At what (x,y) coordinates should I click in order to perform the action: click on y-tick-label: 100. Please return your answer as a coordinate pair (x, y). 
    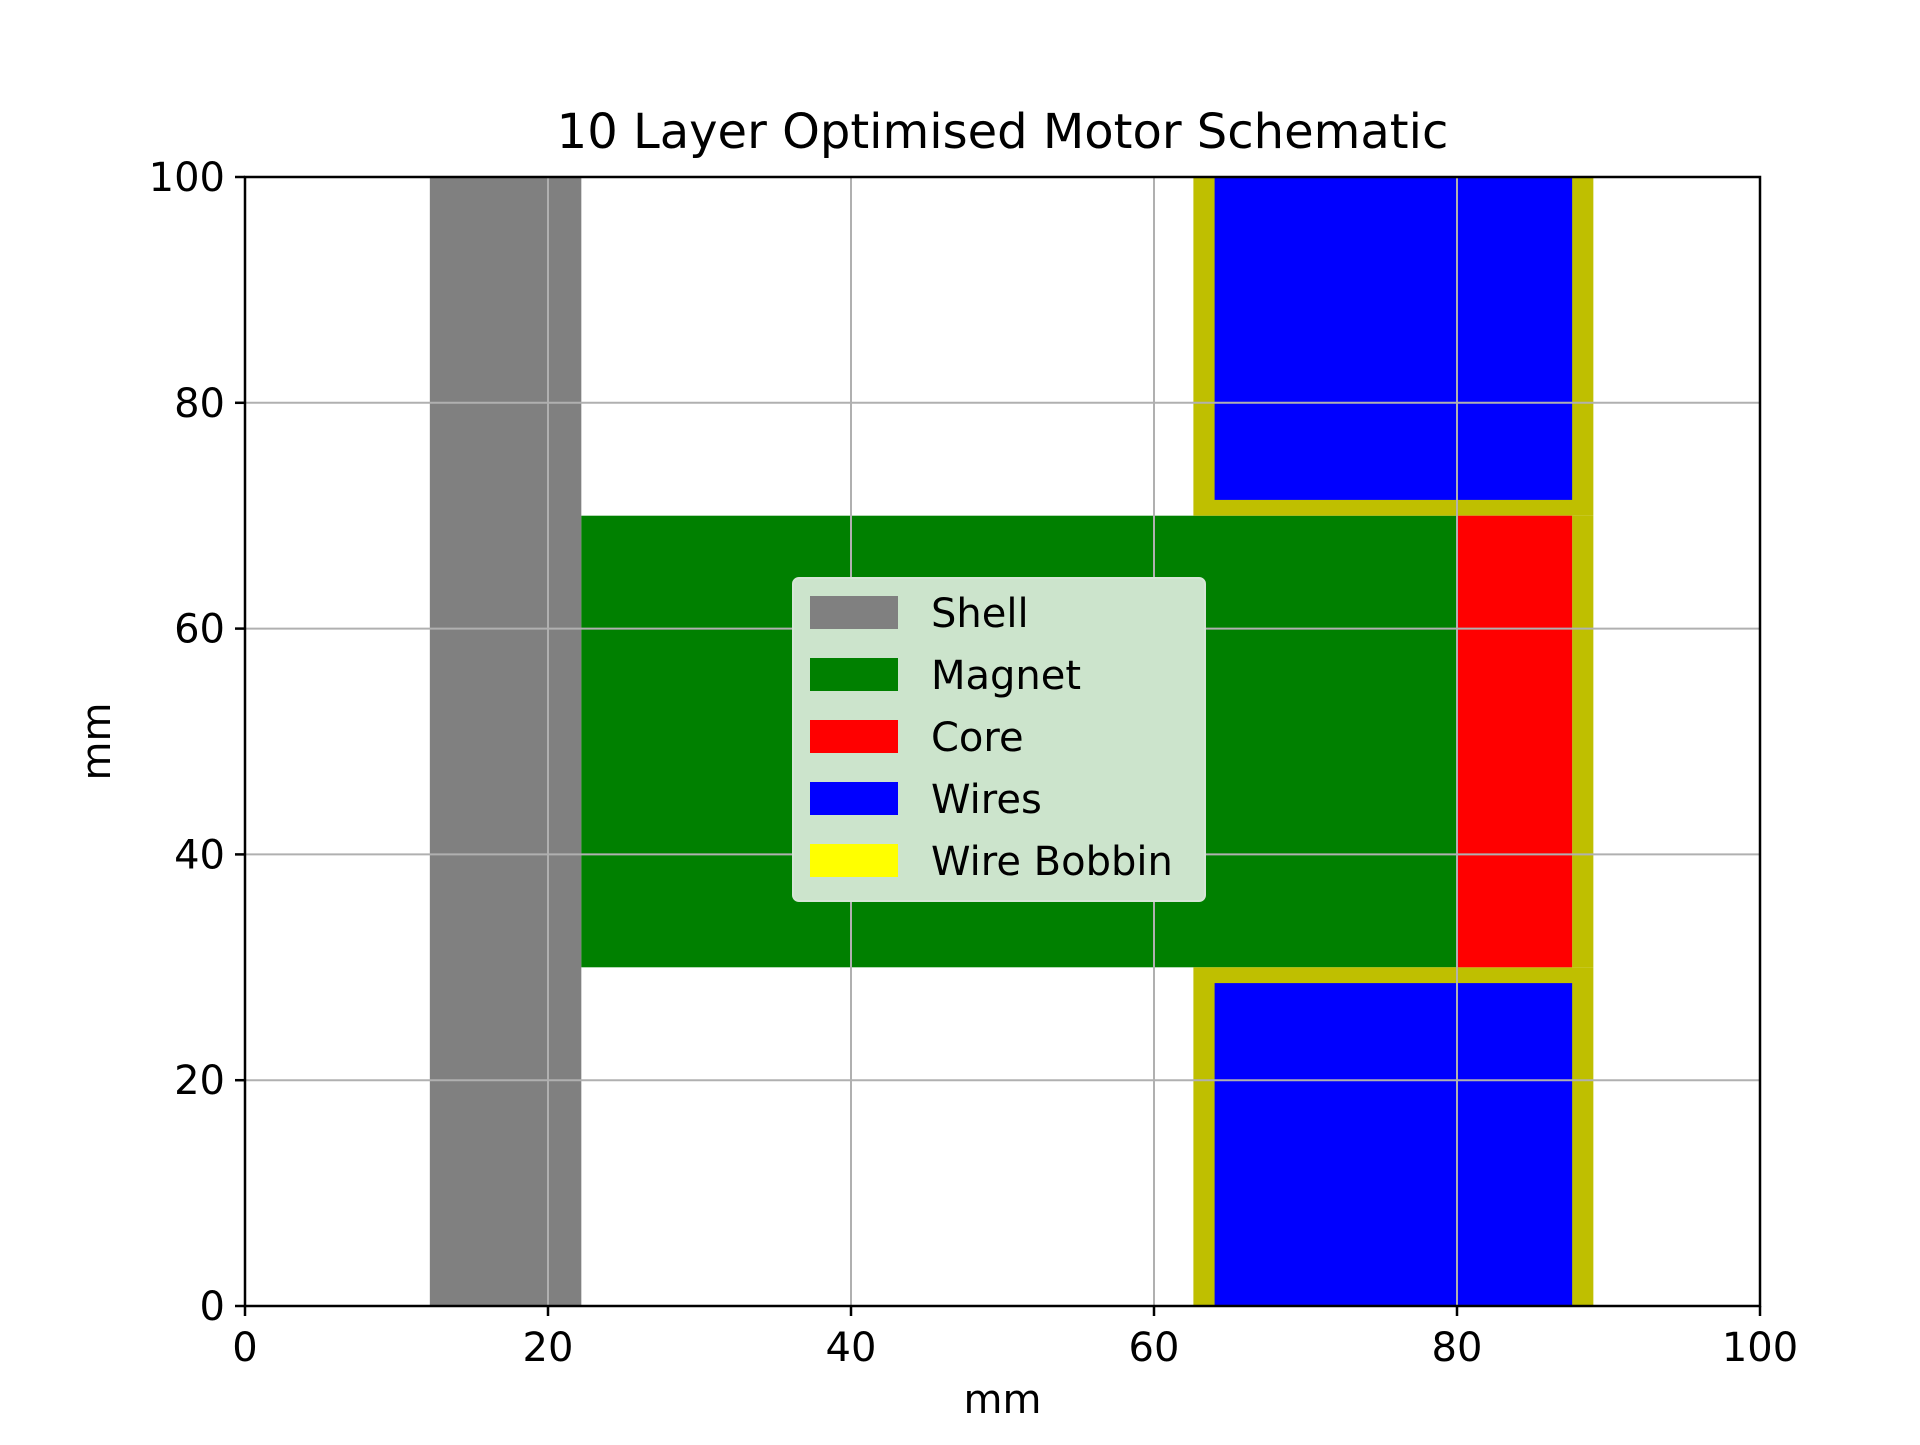
    Looking at the image, I should click on (187, 178).